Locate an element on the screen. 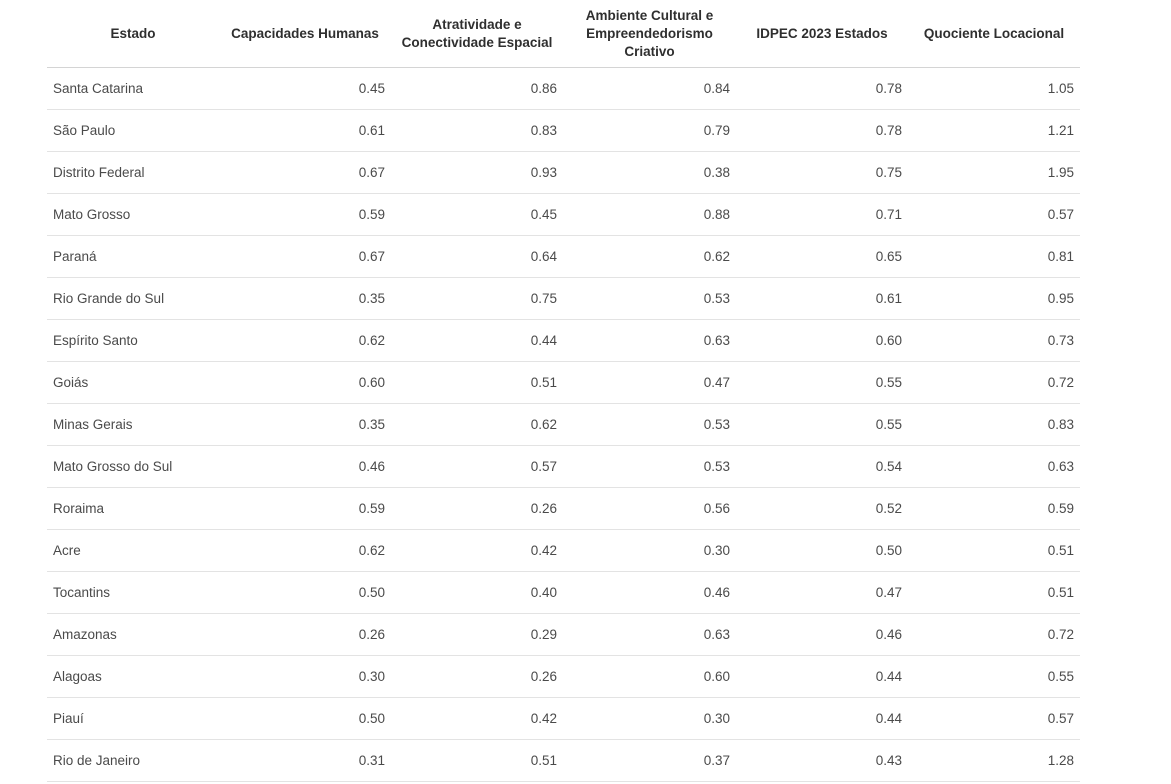 This screenshot has width=1171, height=784. table-row: Santa Catarina 0.45 0.86 0.84 0.78 1.05 is located at coordinates (563, 88).